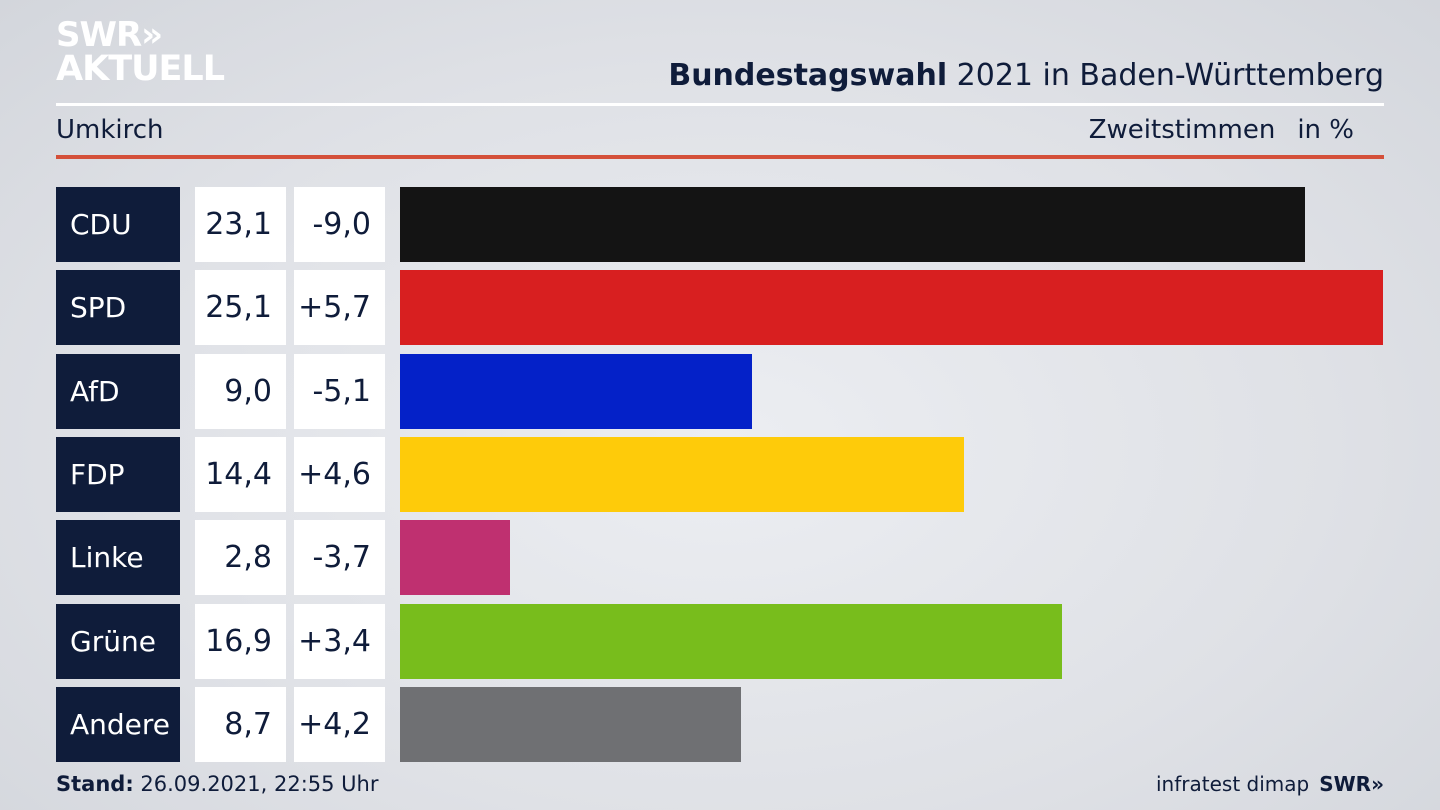  What do you see at coordinates (720, 558) in the screenshot?
I see `bar-row: Linke 2,8 -3,7` at bounding box center [720, 558].